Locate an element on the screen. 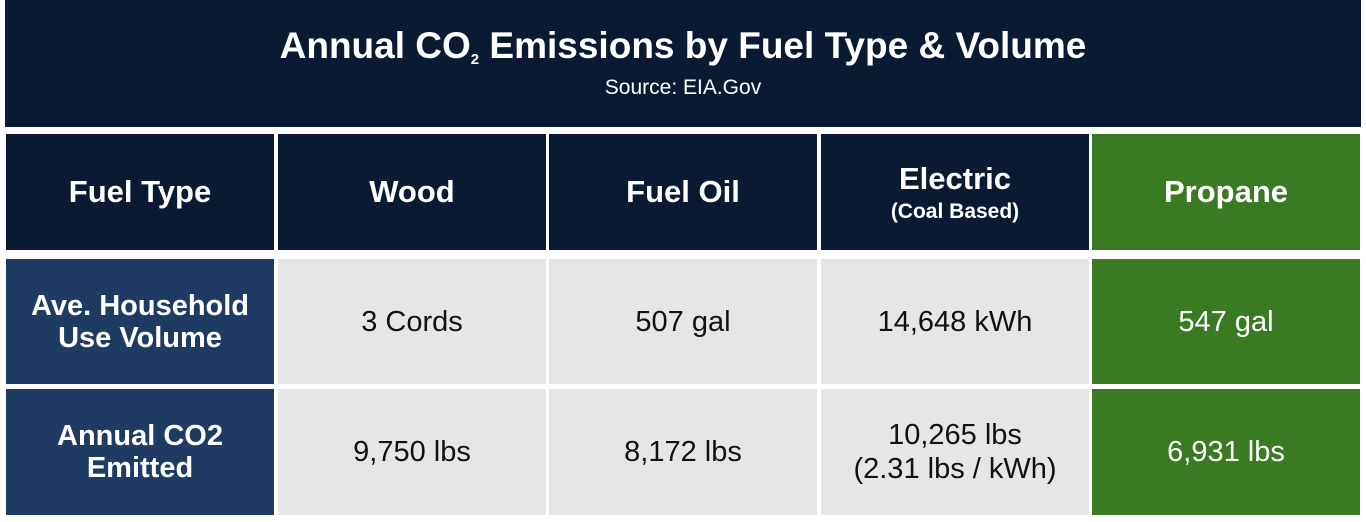 The height and width of the screenshot is (522, 1366). table-cell: 507 gal is located at coordinates (683, 321).